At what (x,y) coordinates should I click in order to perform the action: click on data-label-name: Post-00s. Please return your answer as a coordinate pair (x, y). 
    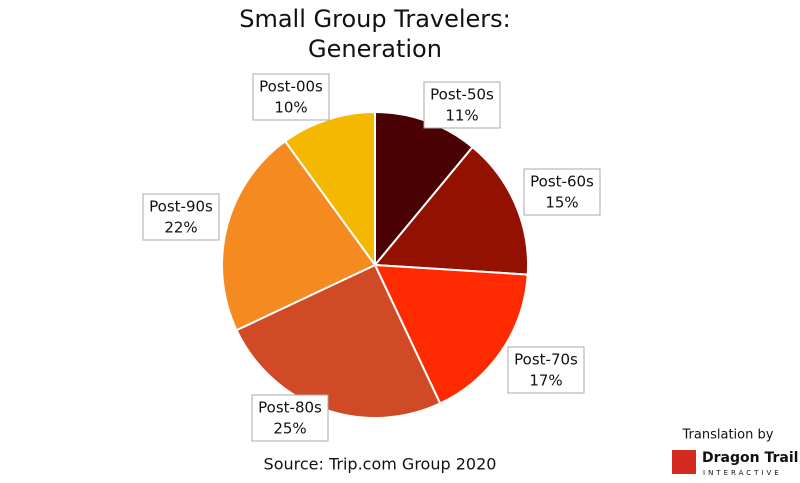
    Looking at the image, I should click on (291, 87).